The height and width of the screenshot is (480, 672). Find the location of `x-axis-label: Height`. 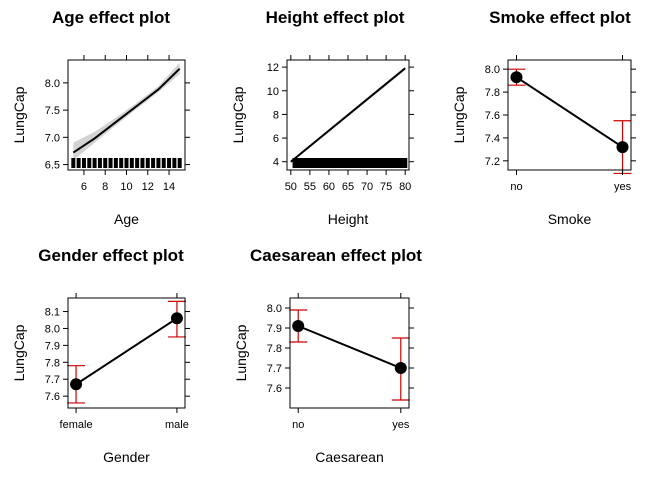

x-axis-label: Height is located at coordinates (348, 219).